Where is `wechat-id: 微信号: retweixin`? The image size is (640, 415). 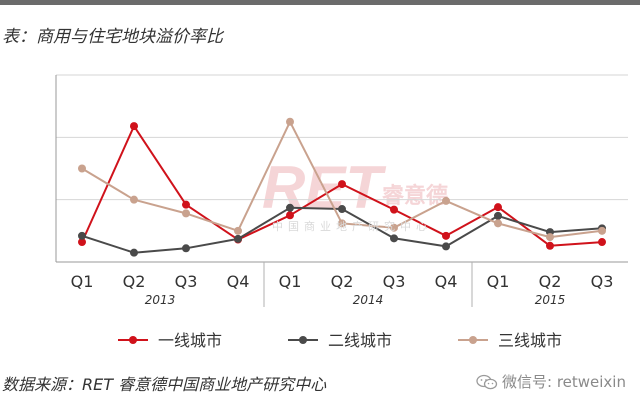
wechat-id: 微信号: retweixin is located at coordinates (564, 382).